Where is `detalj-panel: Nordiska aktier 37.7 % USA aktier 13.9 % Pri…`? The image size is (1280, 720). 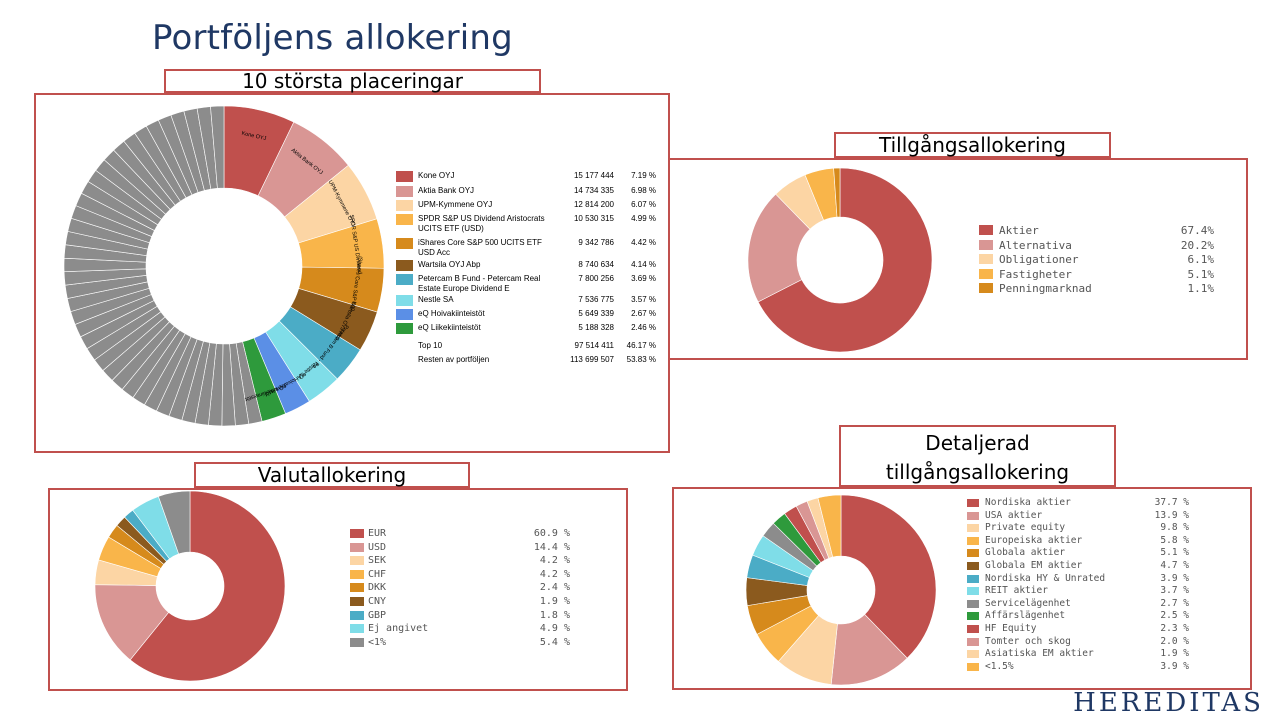 detalj-panel: Nordiska aktier 37.7 % USA aktier 13.9 % Pri… is located at coordinates (962, 588).